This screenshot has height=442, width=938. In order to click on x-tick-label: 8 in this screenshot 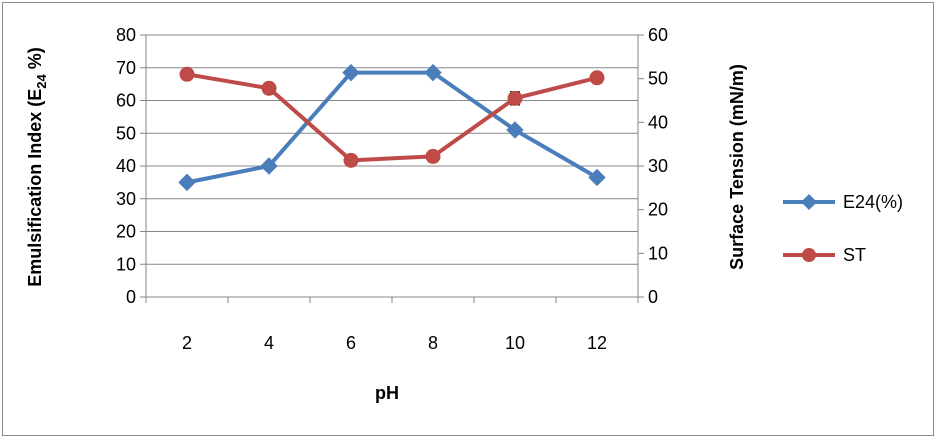, I will do `click(433, 343)`.